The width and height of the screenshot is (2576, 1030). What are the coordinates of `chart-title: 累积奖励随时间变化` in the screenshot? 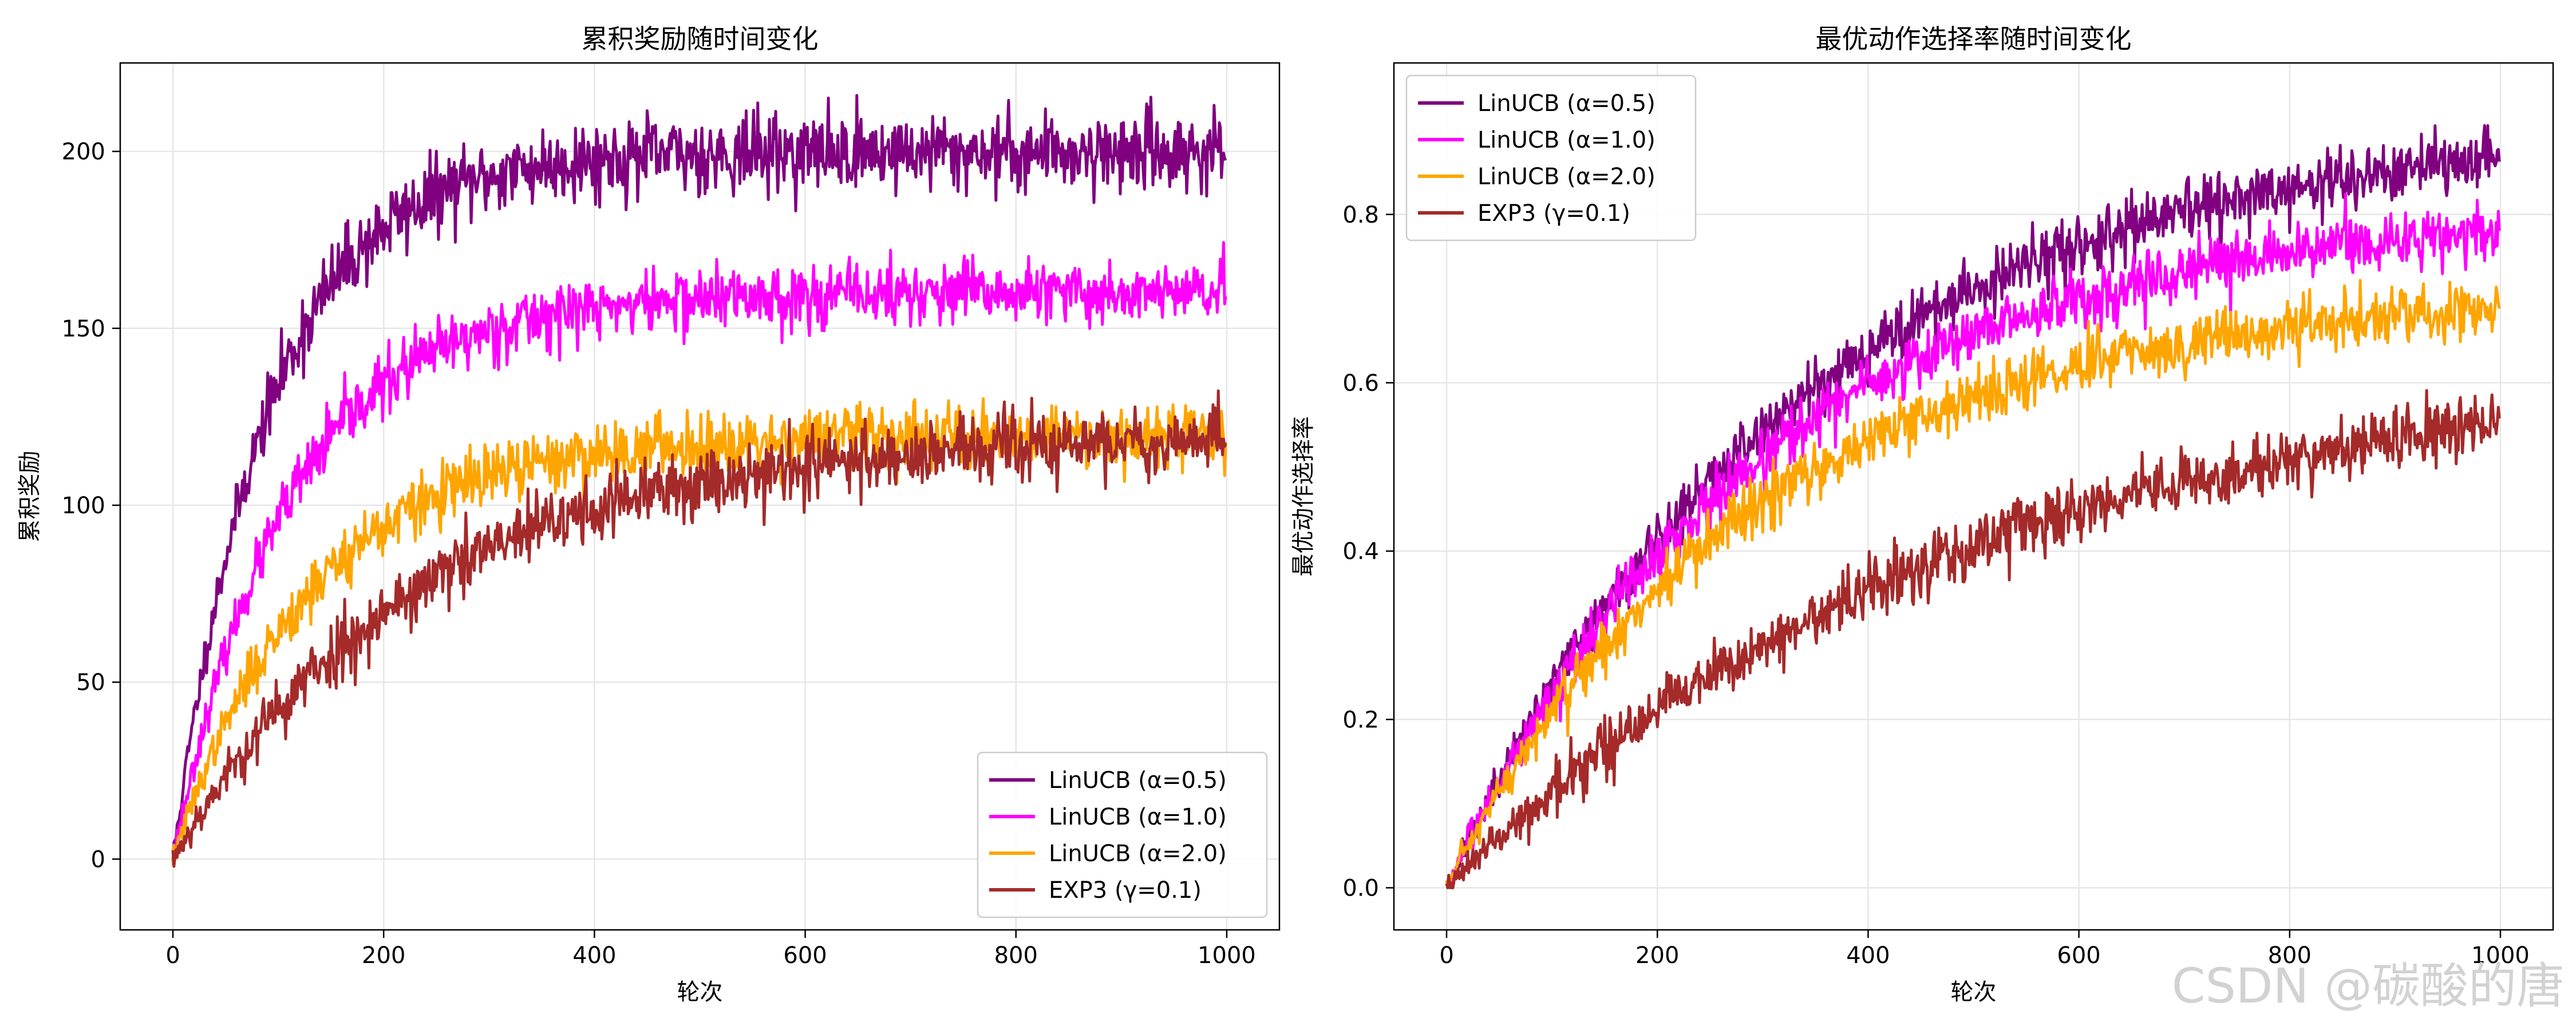 It's located at (700, 38).